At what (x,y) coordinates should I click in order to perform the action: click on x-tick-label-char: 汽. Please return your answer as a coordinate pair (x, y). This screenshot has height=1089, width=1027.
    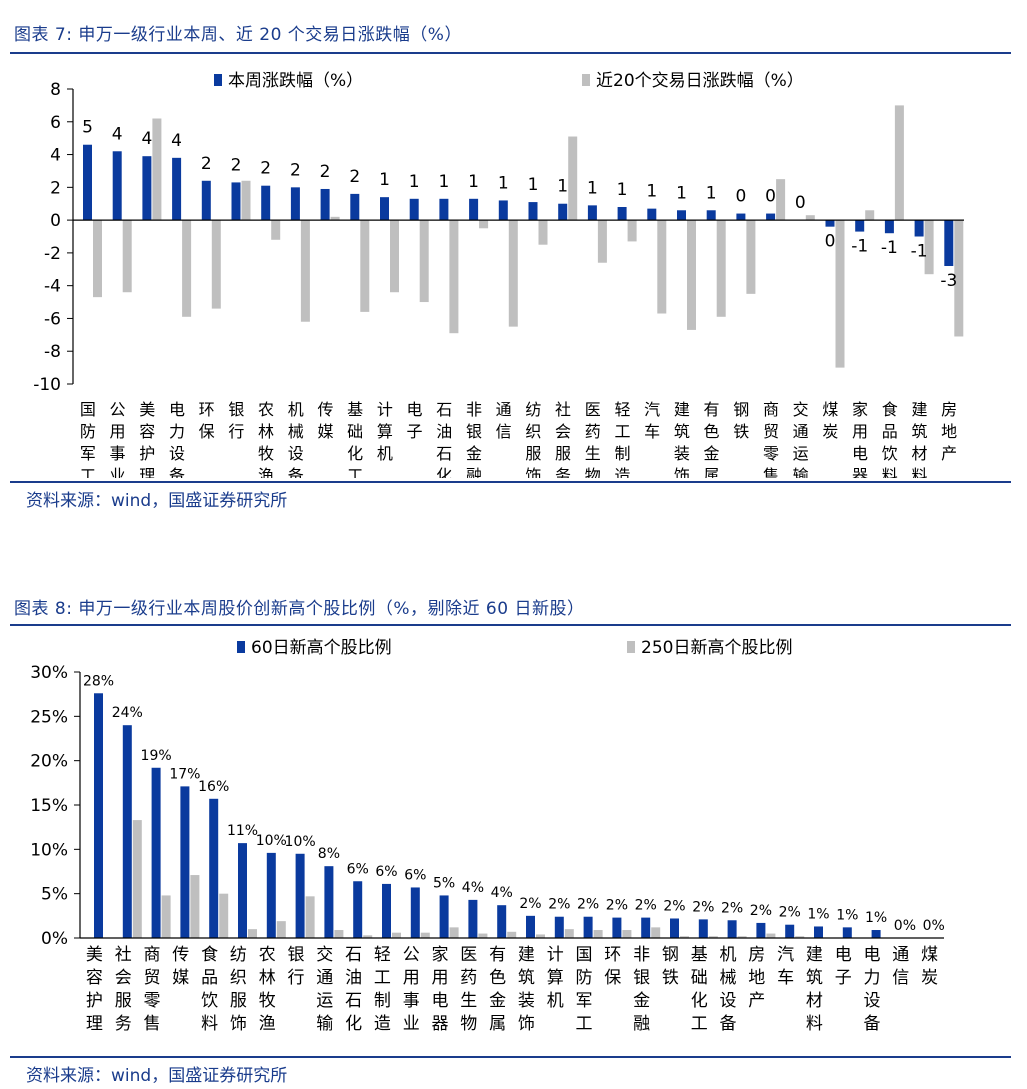
    Looking at the image, I should click on (785, 955).